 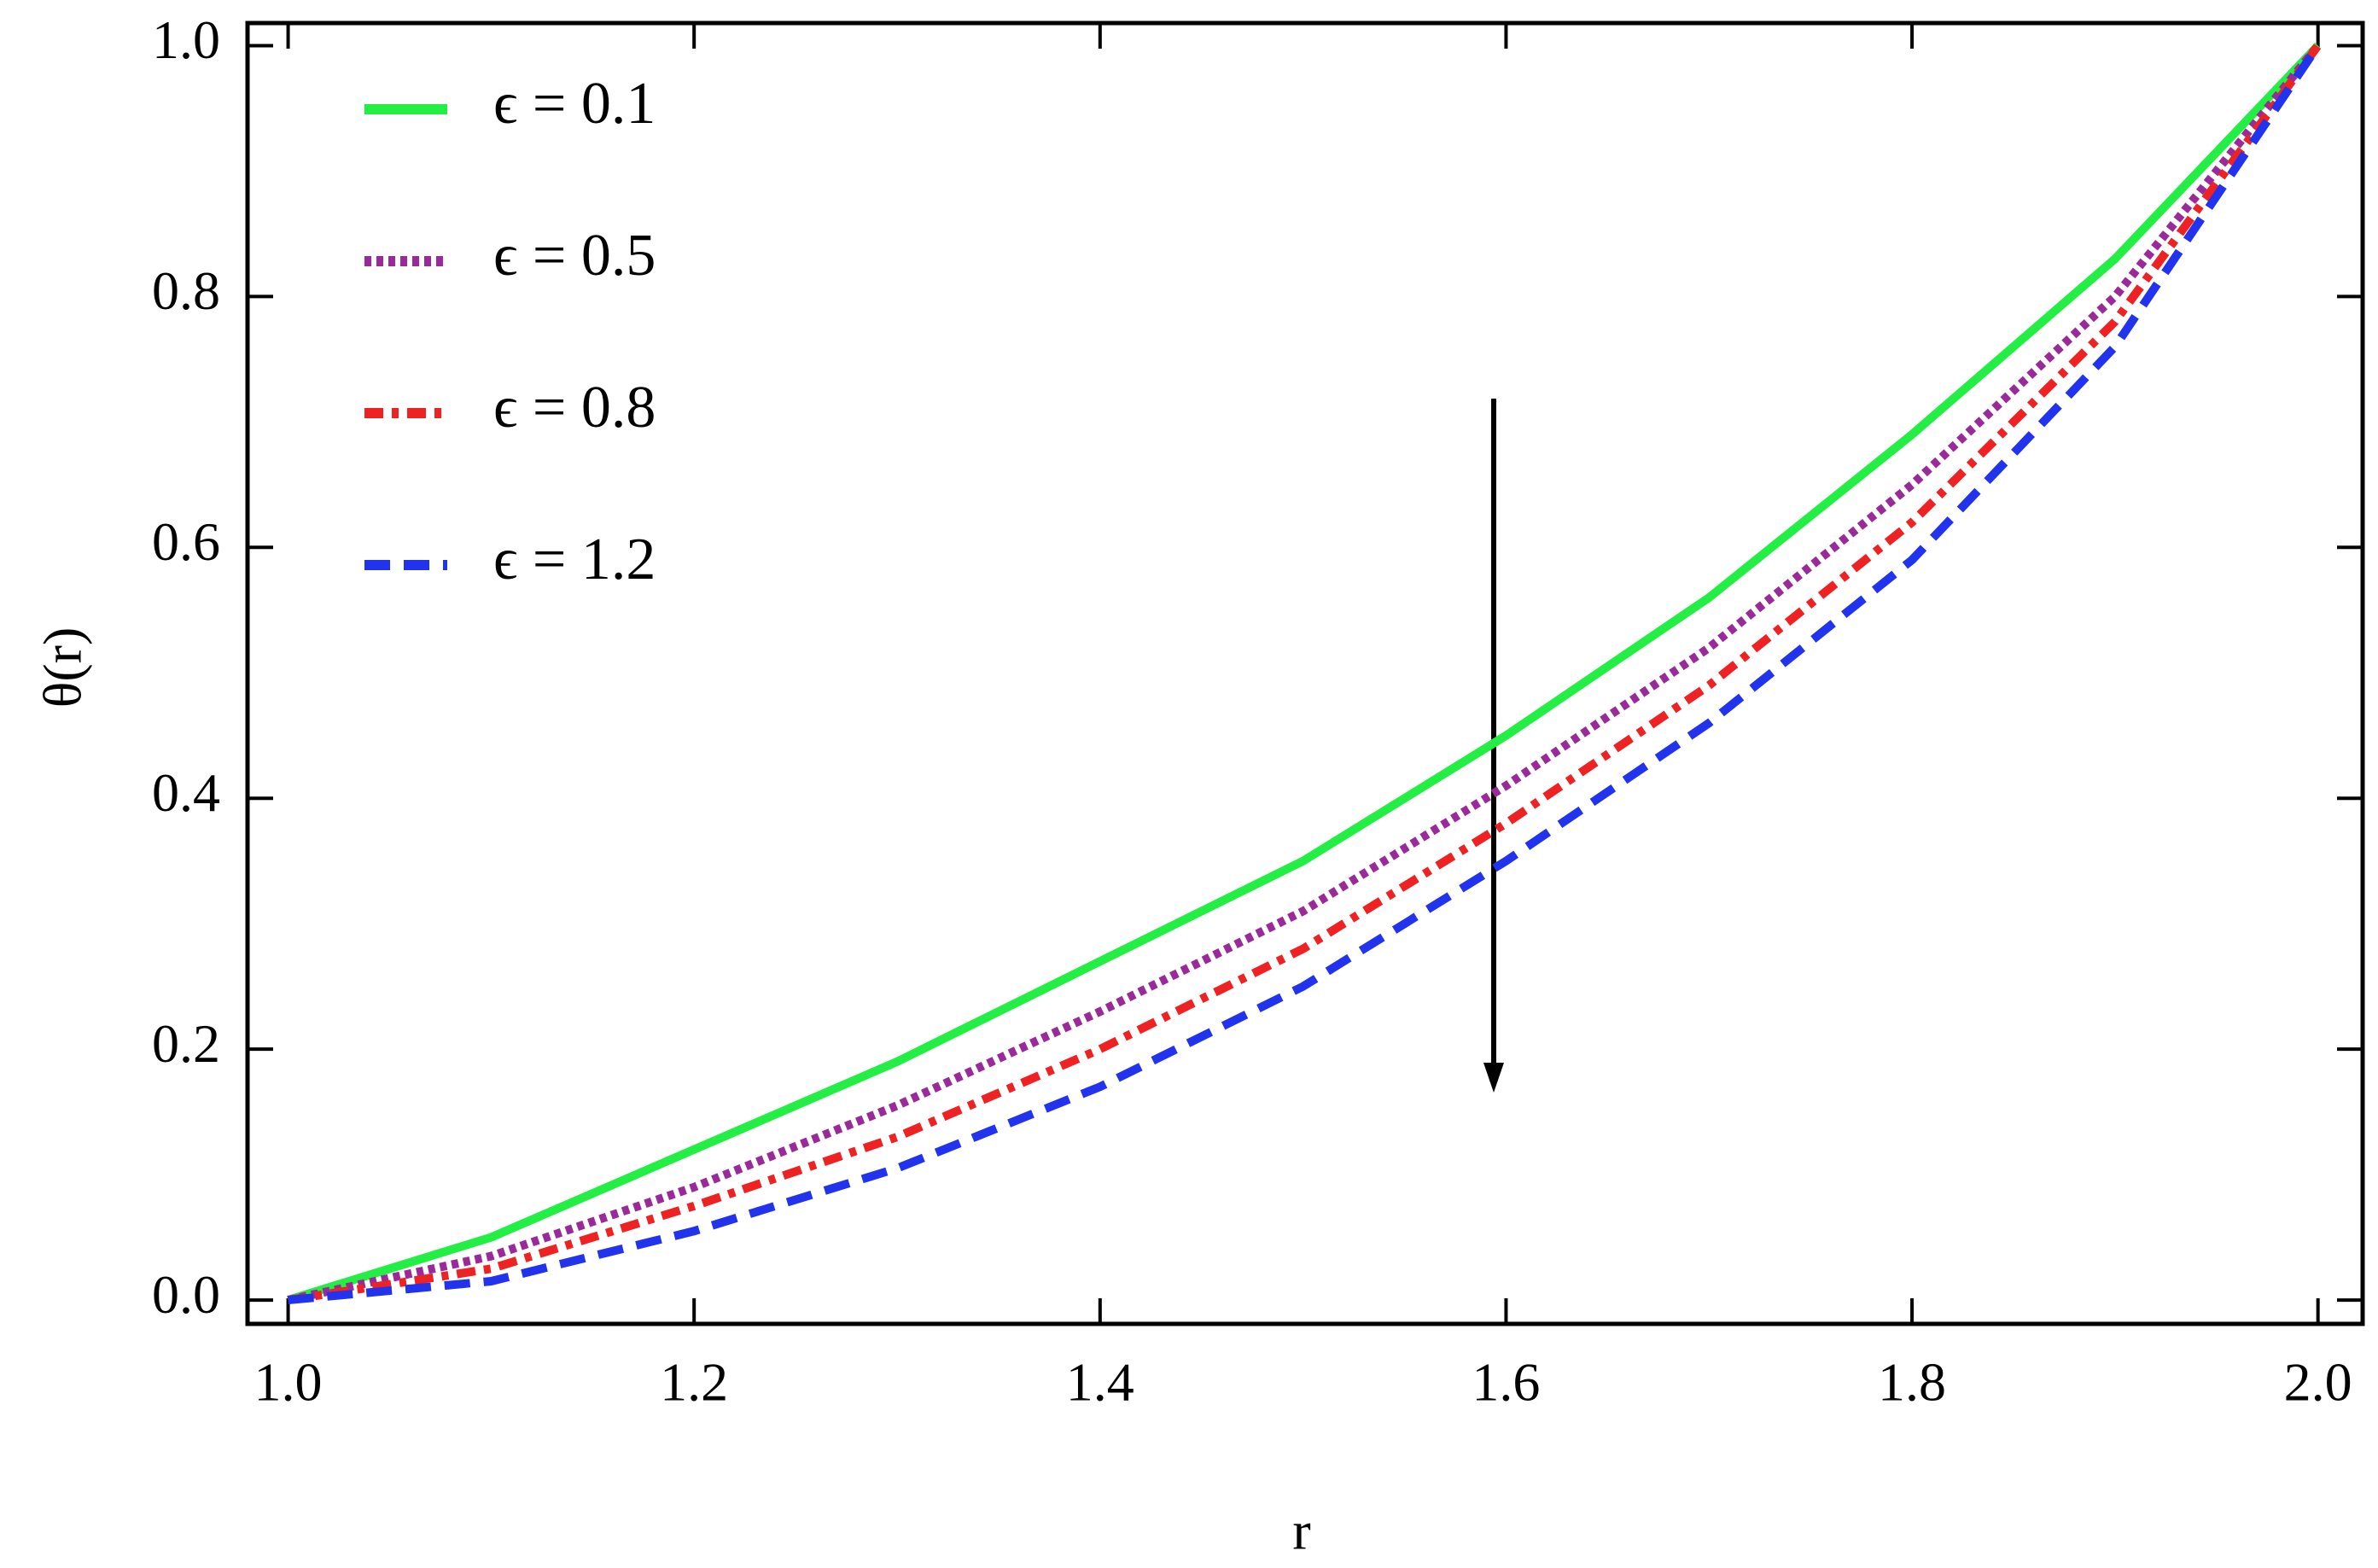 What do you see at coordinates (574, 559) in the screenshot?
I see `legend-label: ϵ = 1.2` at bounding box center [574, 559].